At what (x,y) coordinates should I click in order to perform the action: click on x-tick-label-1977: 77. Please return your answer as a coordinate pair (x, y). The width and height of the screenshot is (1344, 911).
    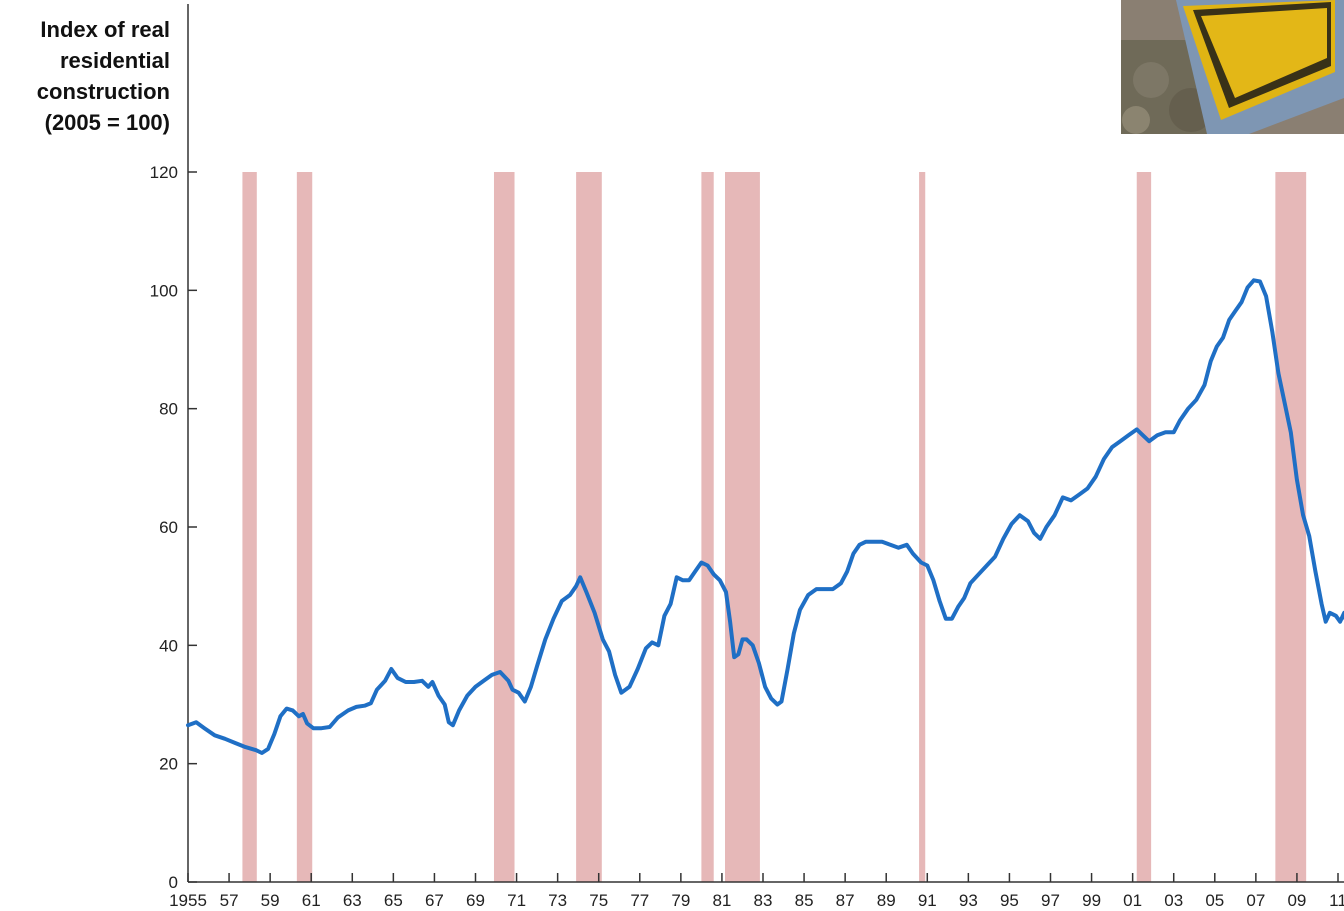
    Looking at the image, I should click on (639, 900).